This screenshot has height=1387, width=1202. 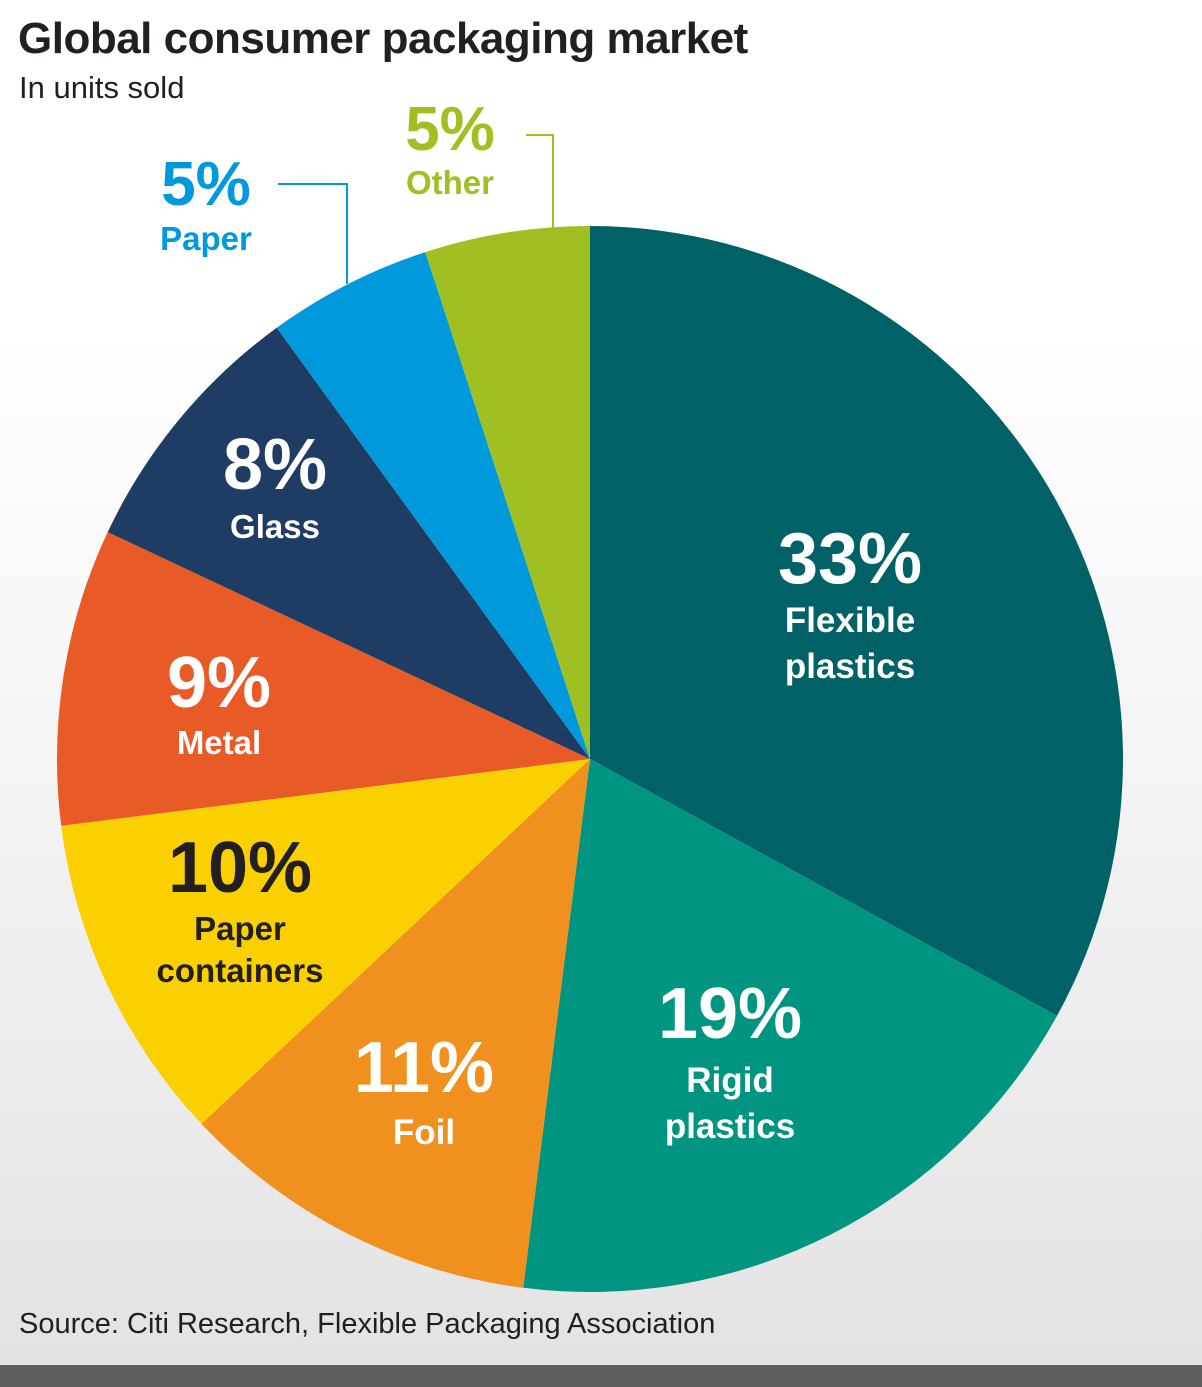 What do you see at coordinates (729, 1080) in the screenshot?
I see `category-label-rigid-plastics: Rigid` at bounding box center [729, 1080].